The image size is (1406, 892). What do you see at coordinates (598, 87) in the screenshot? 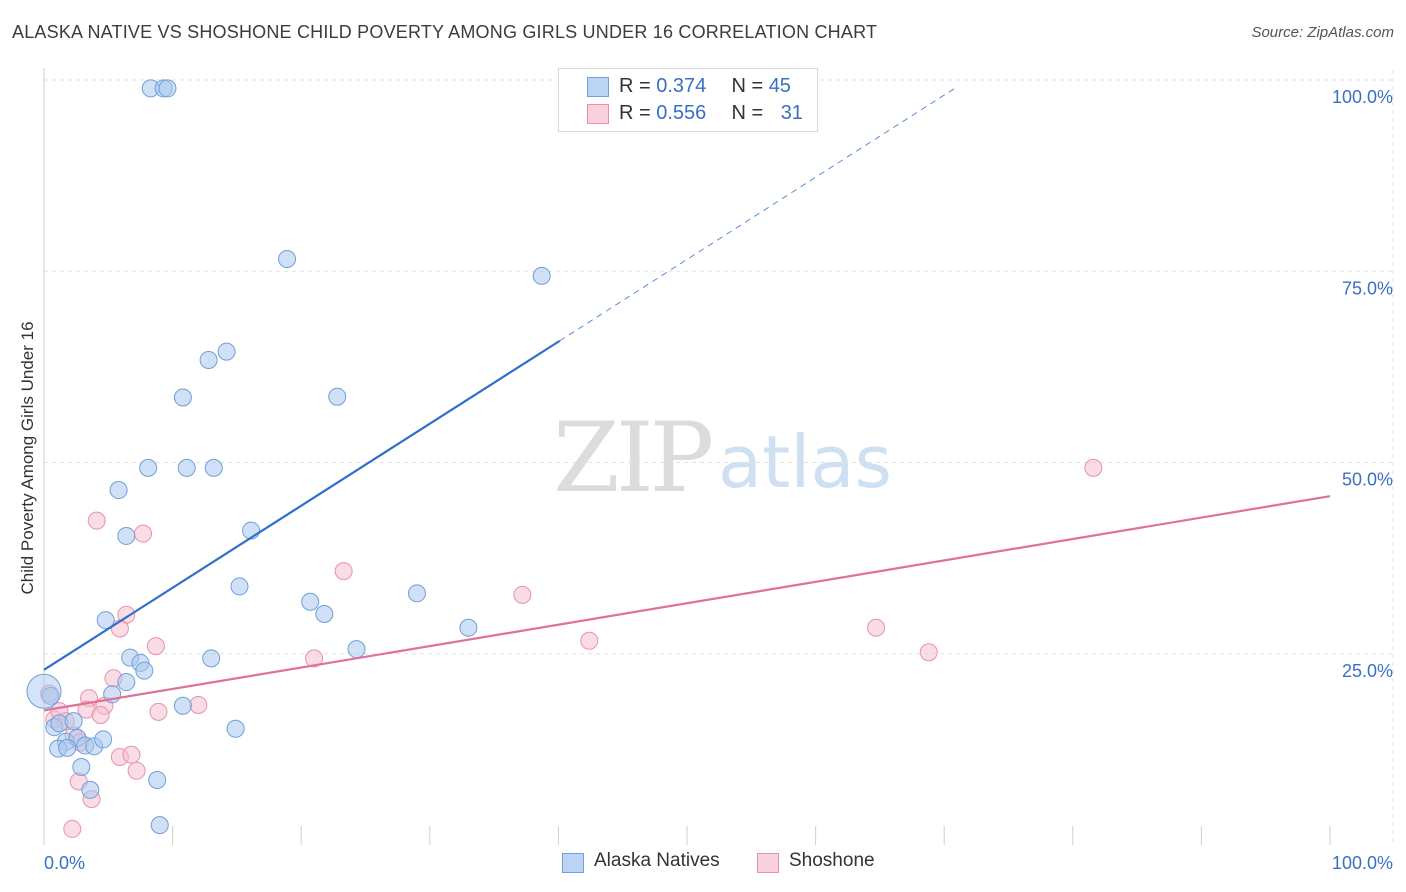
I see `alaska-swatch` at bounding box center [598, 87].